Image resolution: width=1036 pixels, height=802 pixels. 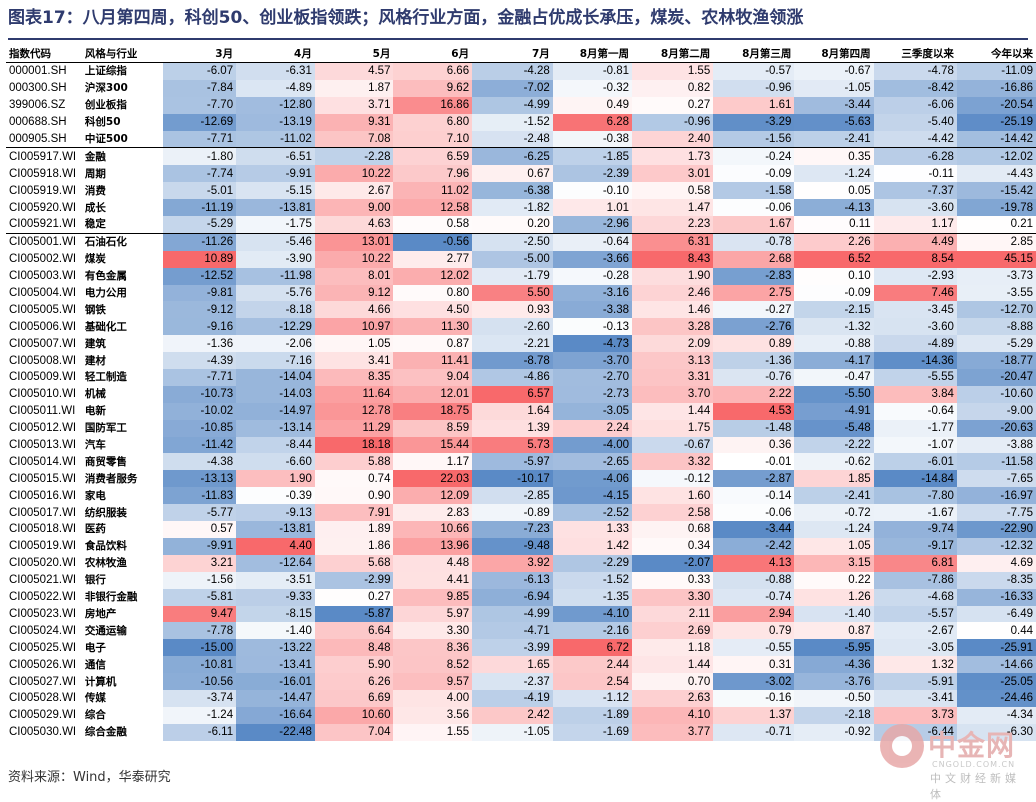 I want to click on return-value-cell: -20.54, so click(x=996, y=105).